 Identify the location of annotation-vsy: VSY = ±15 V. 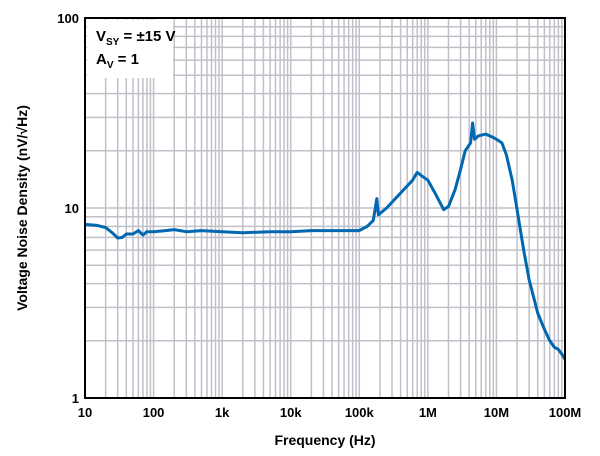
(136, 38).